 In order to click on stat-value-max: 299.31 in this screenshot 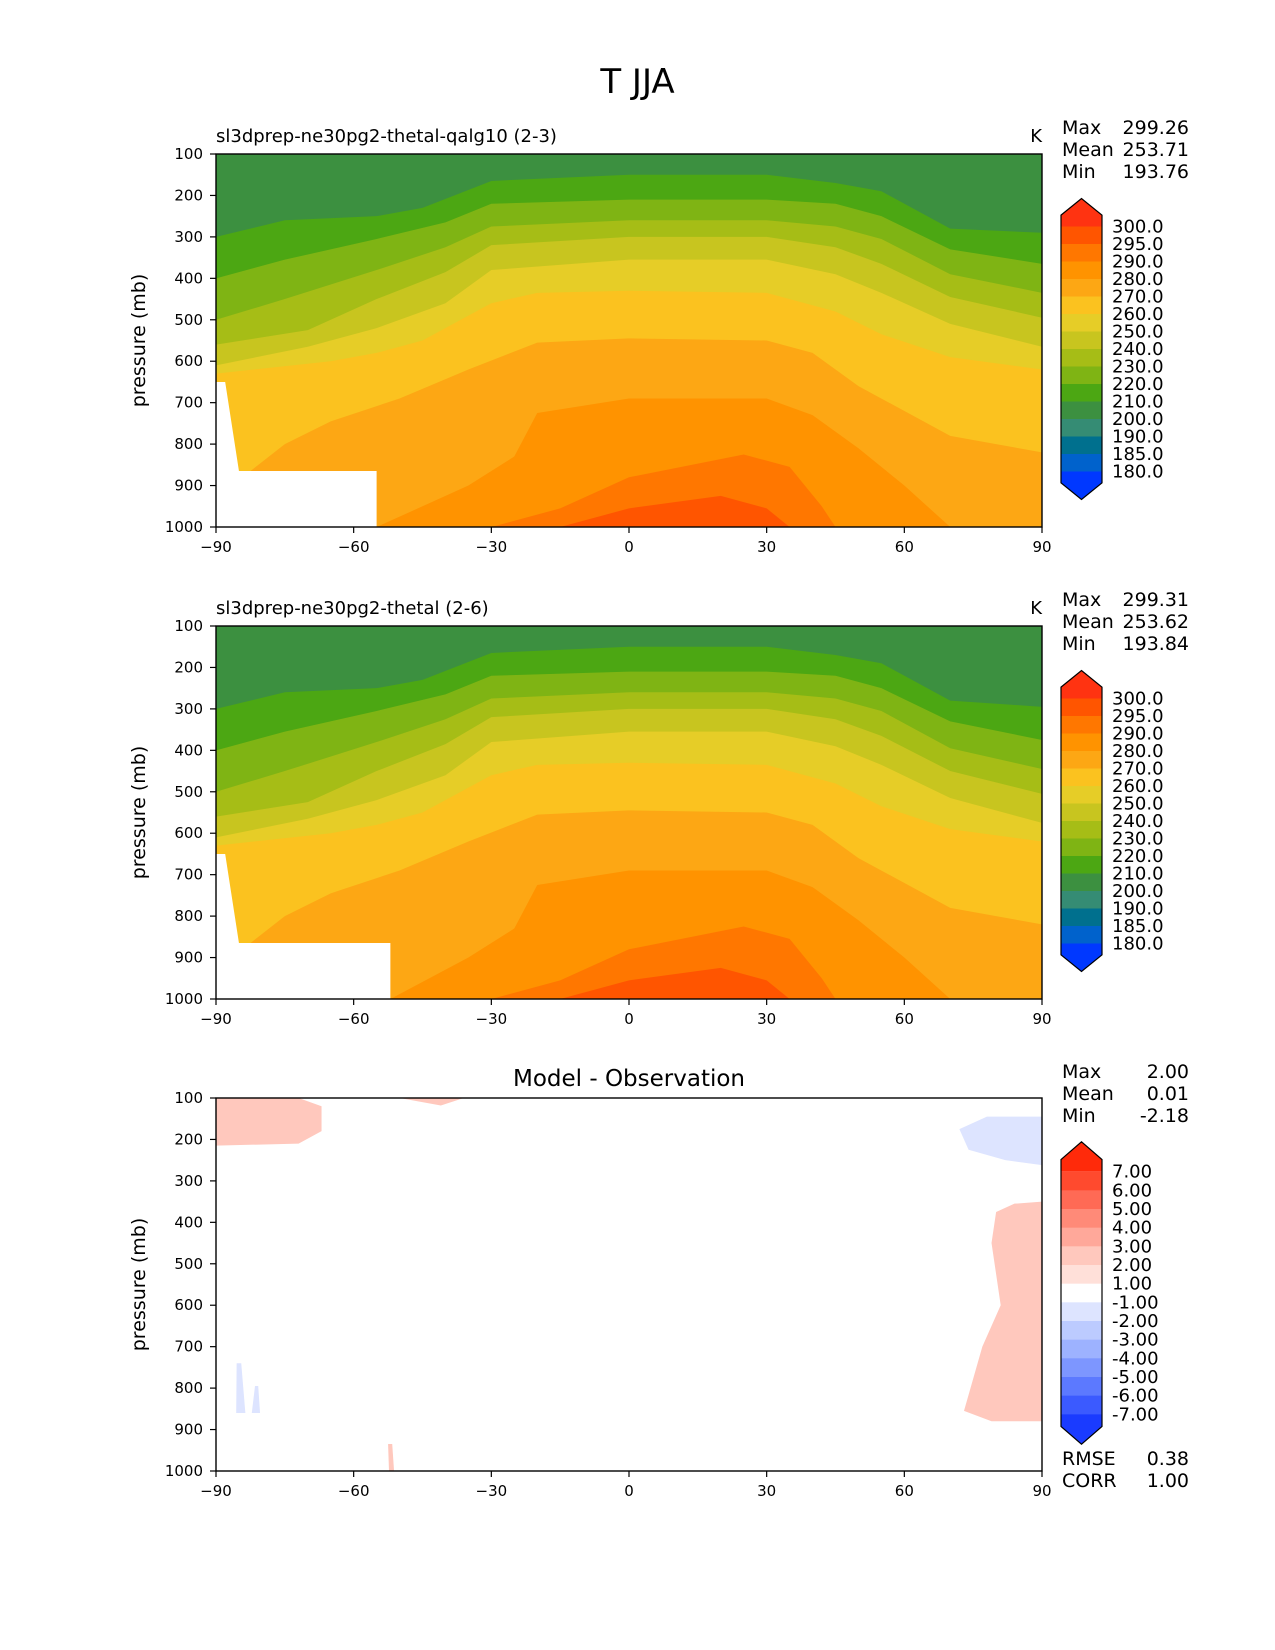, I will do `click(1156, 600)`.